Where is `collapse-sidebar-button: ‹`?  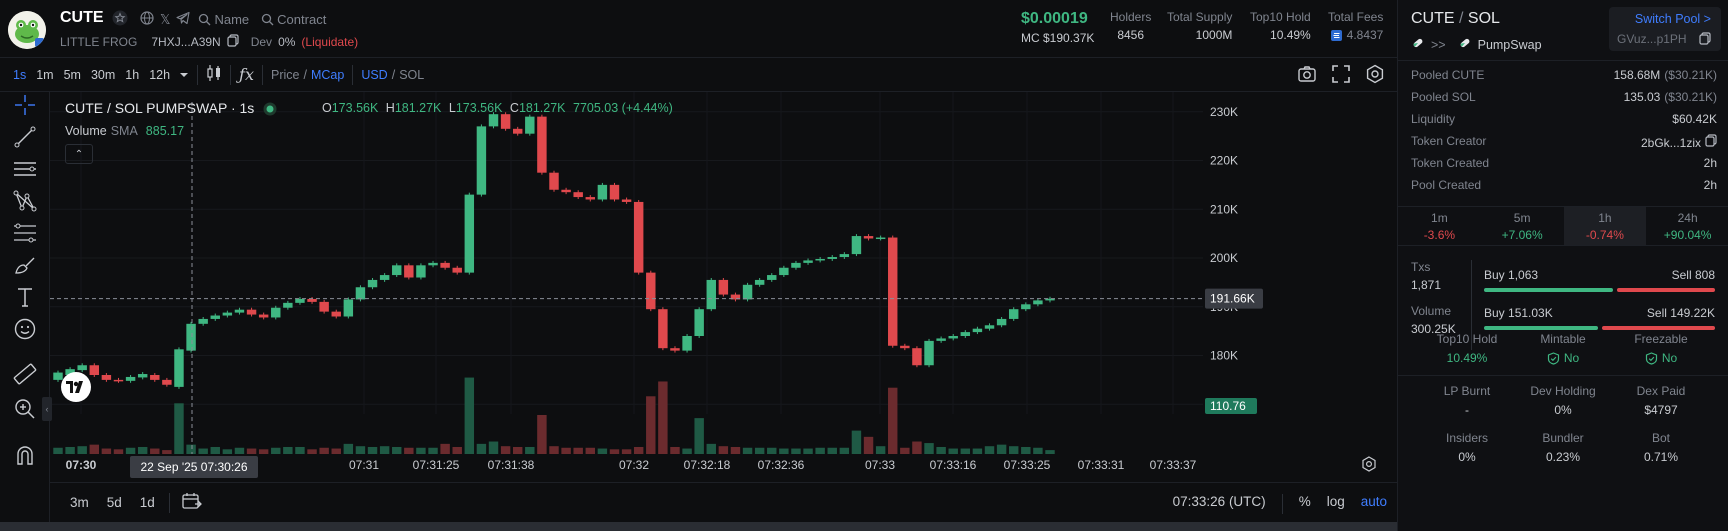 collapse-sidebar-button: ‹ is located at coordinates (47, 409).